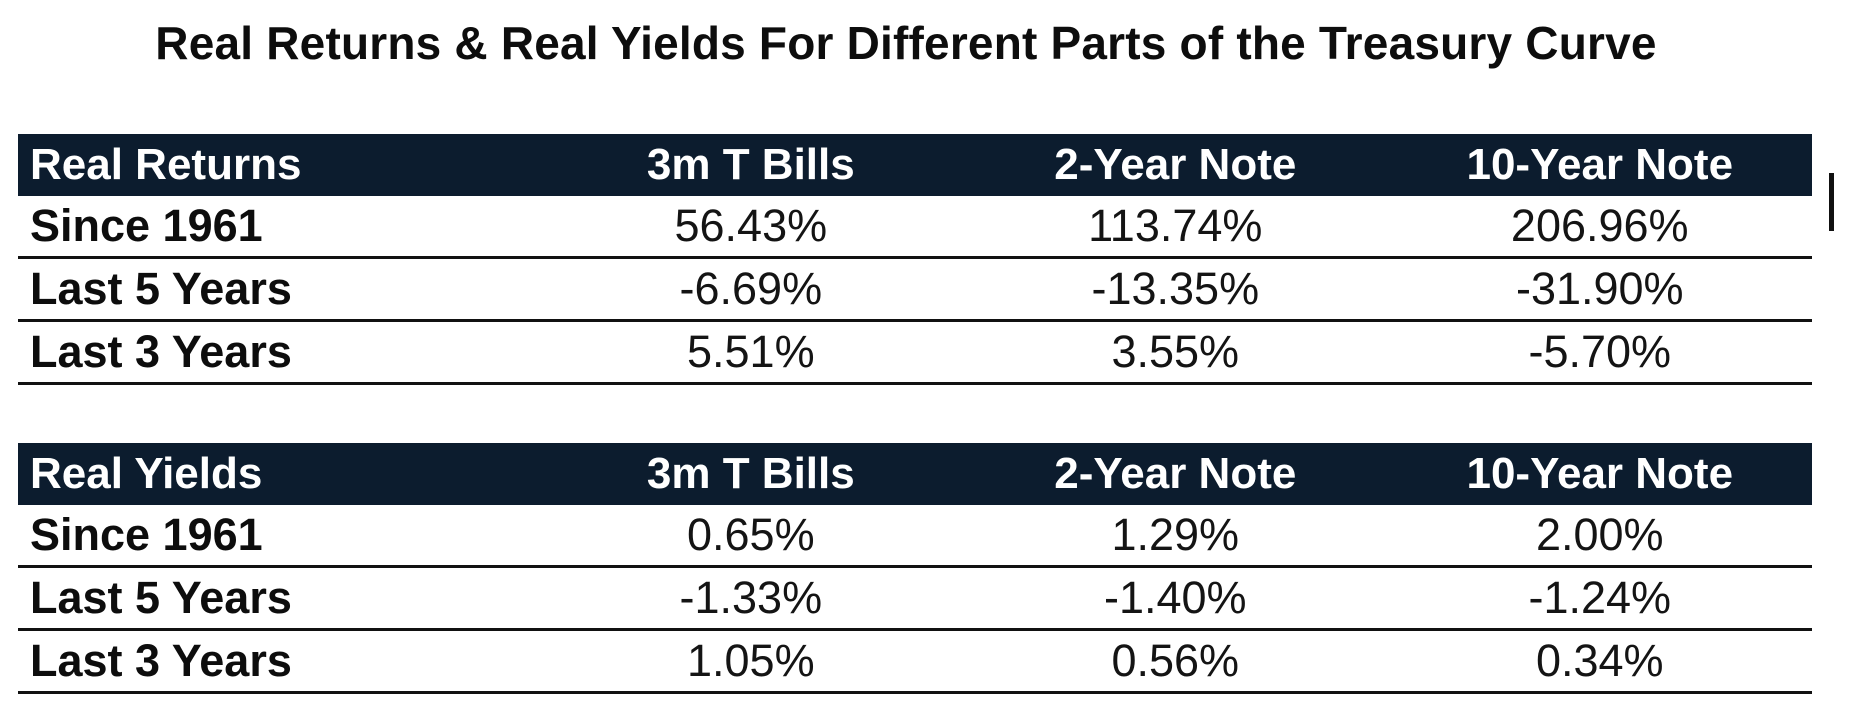 The height and width of the screenshot is (715, 1852). What do you see at coordinates (751, 598) in the screenshot?
I see `table-cell: -1.33%` at bounding box center [751, 598].